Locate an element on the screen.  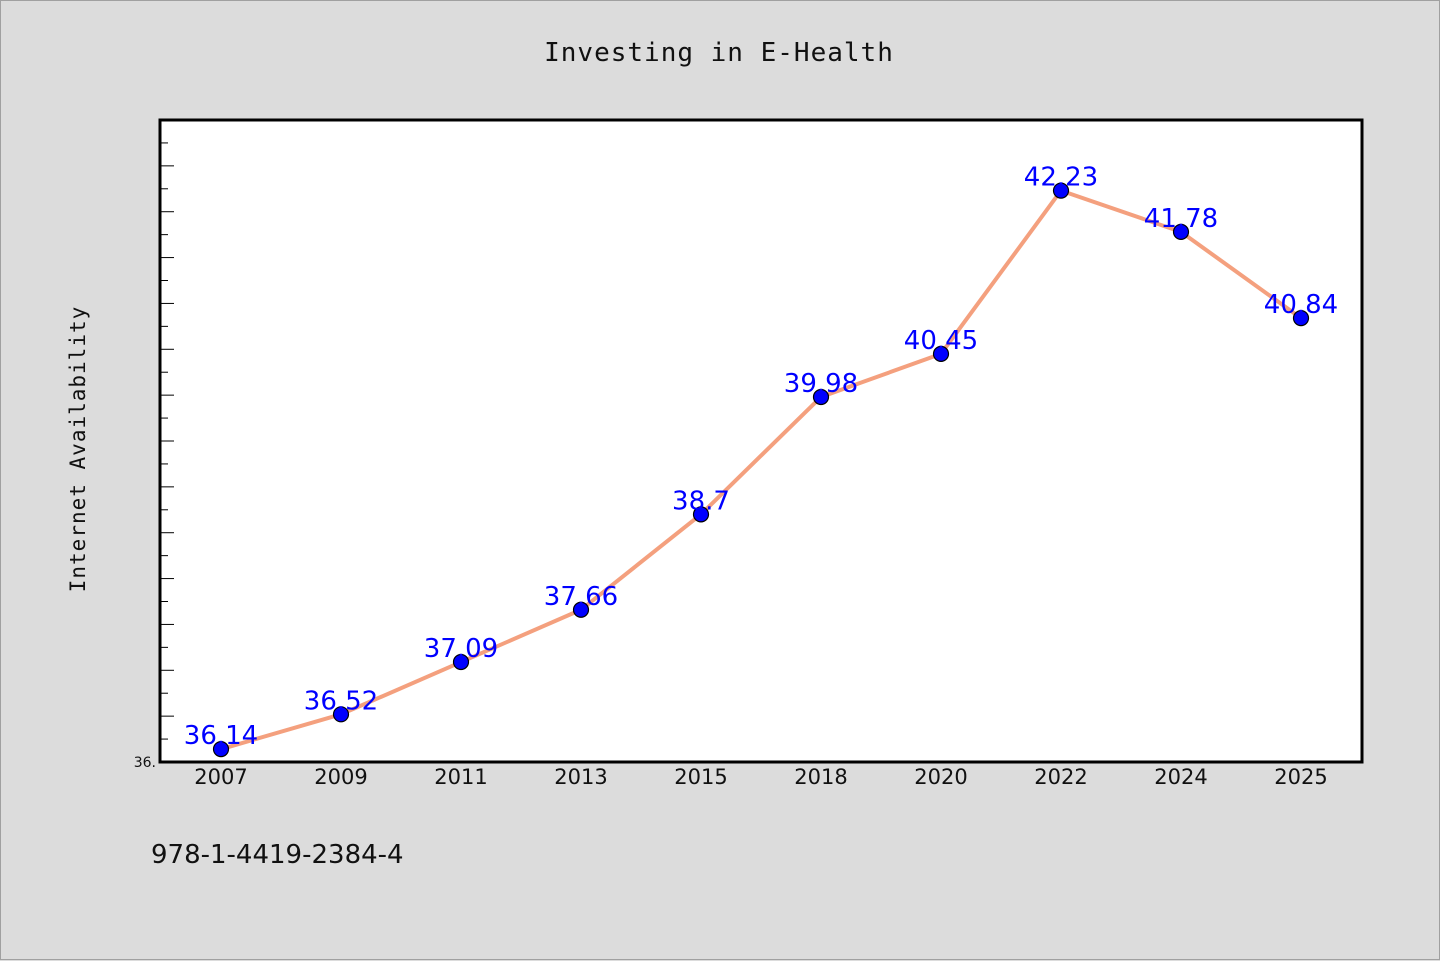
data-label: 36.14 is located at coordinates (221, 736).